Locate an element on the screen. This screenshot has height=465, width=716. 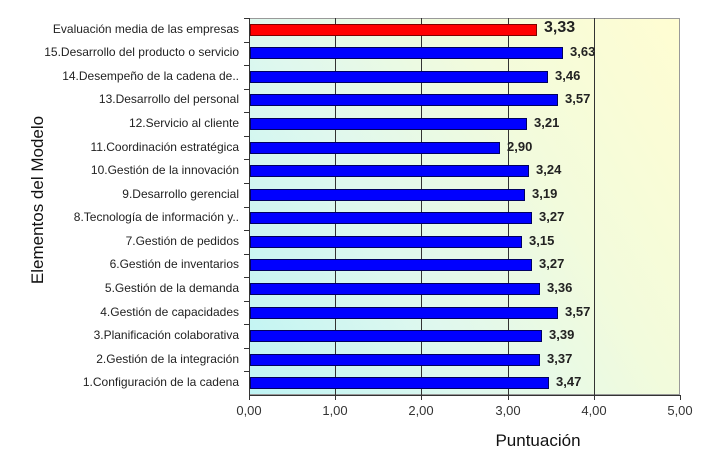
value-label: 3,19 is located at coordinates (545, 193).